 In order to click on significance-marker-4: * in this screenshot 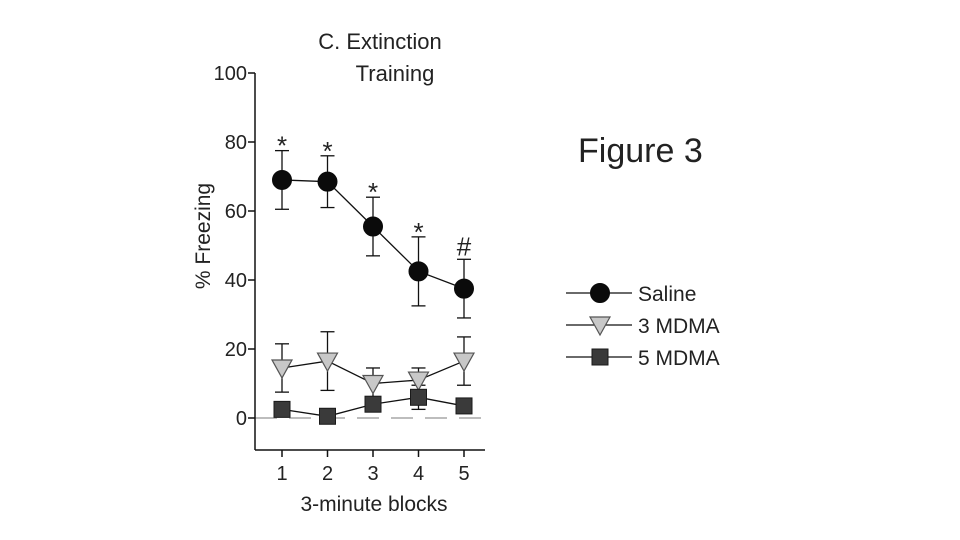, I will do `click(418, 232)`.